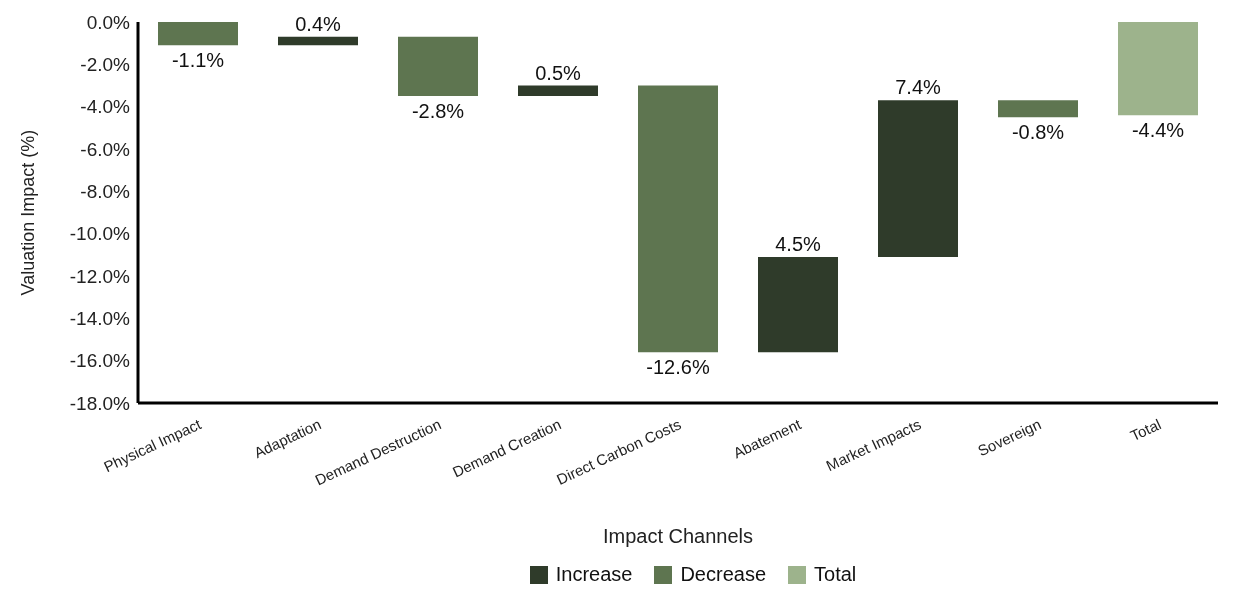 This screenshot has height=608, width=1236. I want to click on data-label: 0.5%, so click(558, 72).